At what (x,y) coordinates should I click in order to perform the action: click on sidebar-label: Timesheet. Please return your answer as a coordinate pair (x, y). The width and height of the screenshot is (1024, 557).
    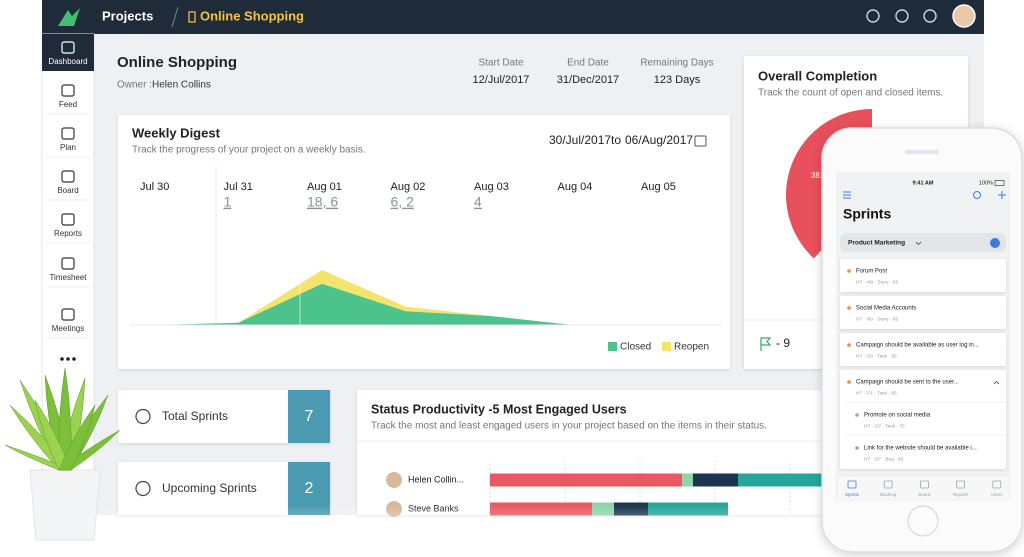
    Looking at the image, I should click on (68, 277).